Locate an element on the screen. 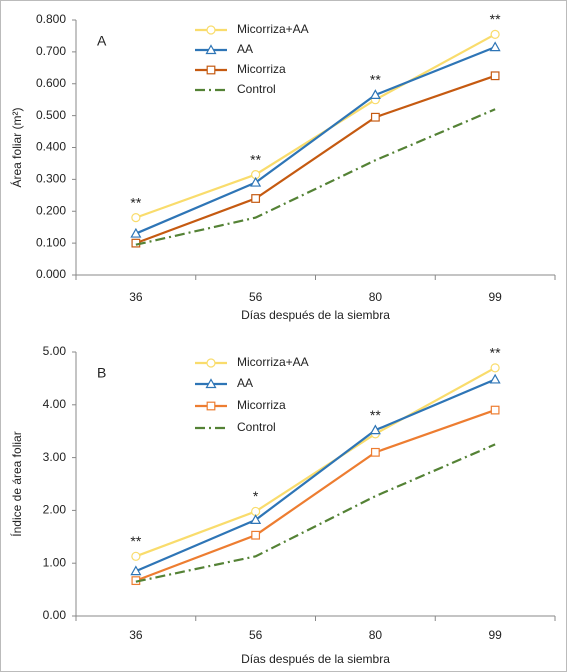  y-tick-label: 5.00 is located at coordinates (55, 351).